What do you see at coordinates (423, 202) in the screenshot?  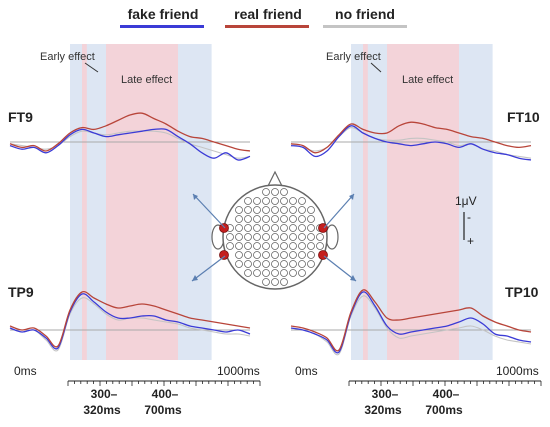 I see `late-window-band-right` at bounding box center [423, 202].